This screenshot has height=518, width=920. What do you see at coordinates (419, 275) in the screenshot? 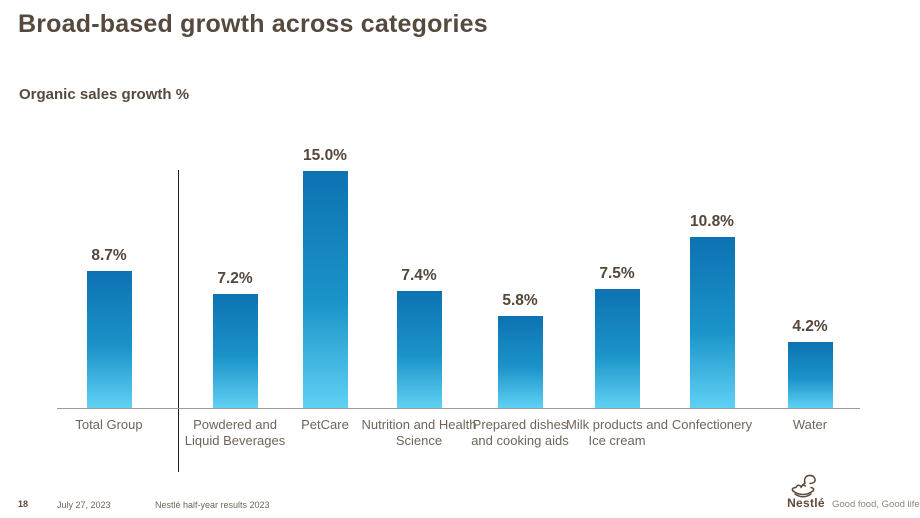
I see `bar-value-label: 7.4%` at bounding box center [419, 275].